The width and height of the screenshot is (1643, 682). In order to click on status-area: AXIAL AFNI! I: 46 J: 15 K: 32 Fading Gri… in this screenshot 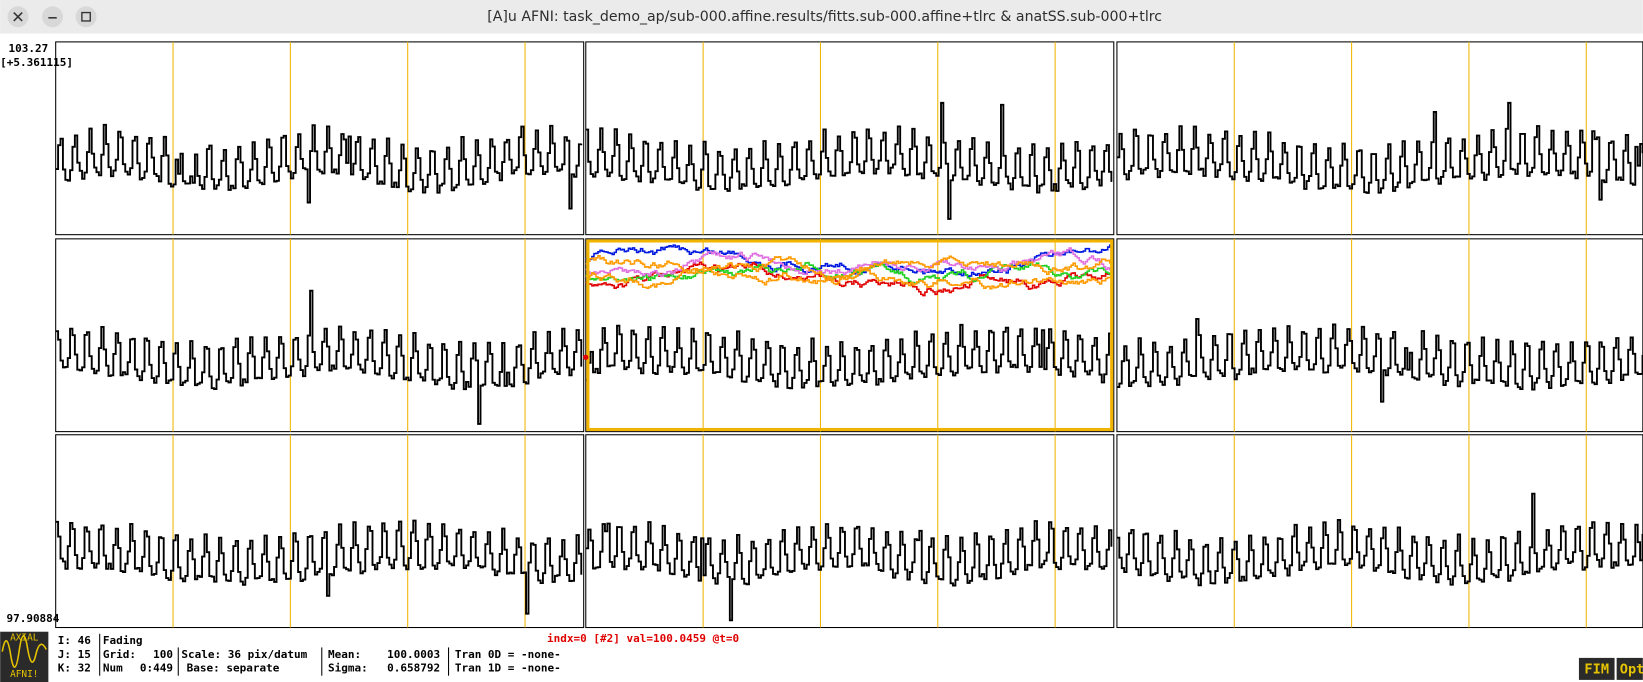, I will do `click(821, 656)`.